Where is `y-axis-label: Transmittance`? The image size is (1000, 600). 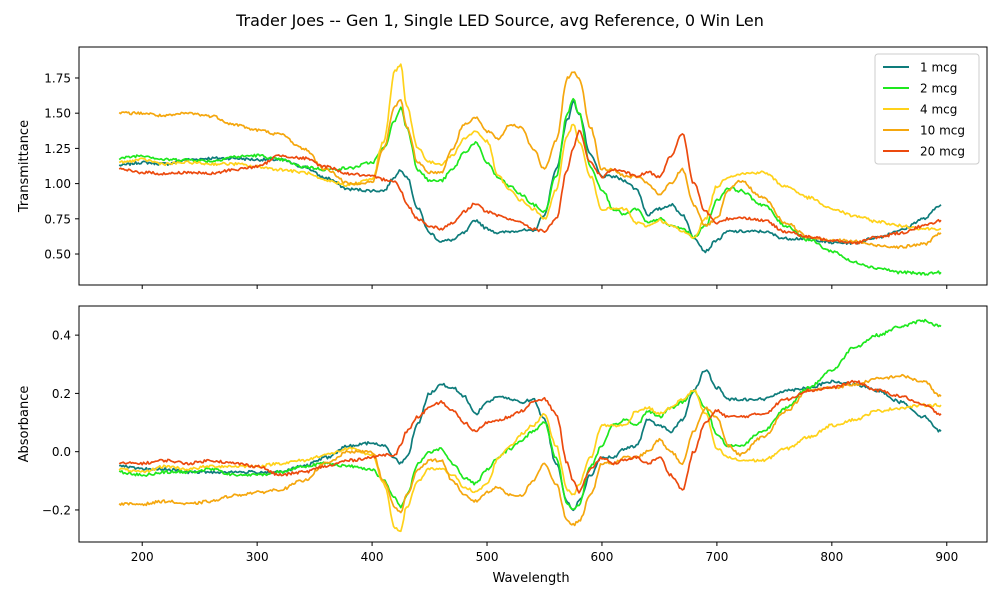 y-axis-label: Transmittance is located at coordinates (24, 166).